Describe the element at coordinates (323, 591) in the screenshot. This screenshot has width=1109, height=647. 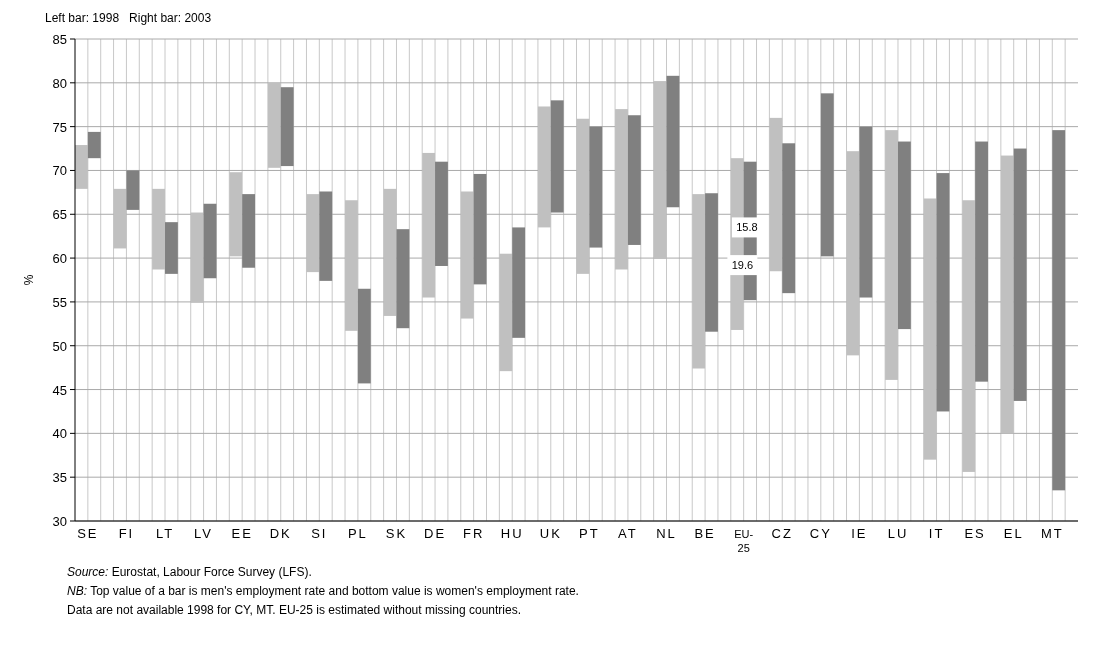
I see `text: NB: Top value of a bar is men's employment rate and bottom value is women's employment rate.` at that location.